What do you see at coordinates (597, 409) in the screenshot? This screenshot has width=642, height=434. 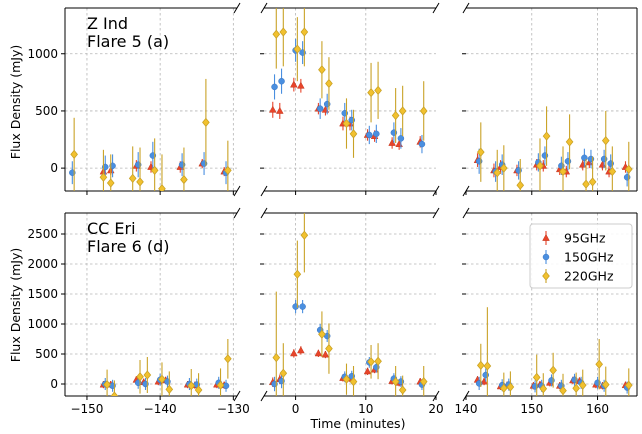 I see `x-tick-label: 160` at bounding box center [597, 409].